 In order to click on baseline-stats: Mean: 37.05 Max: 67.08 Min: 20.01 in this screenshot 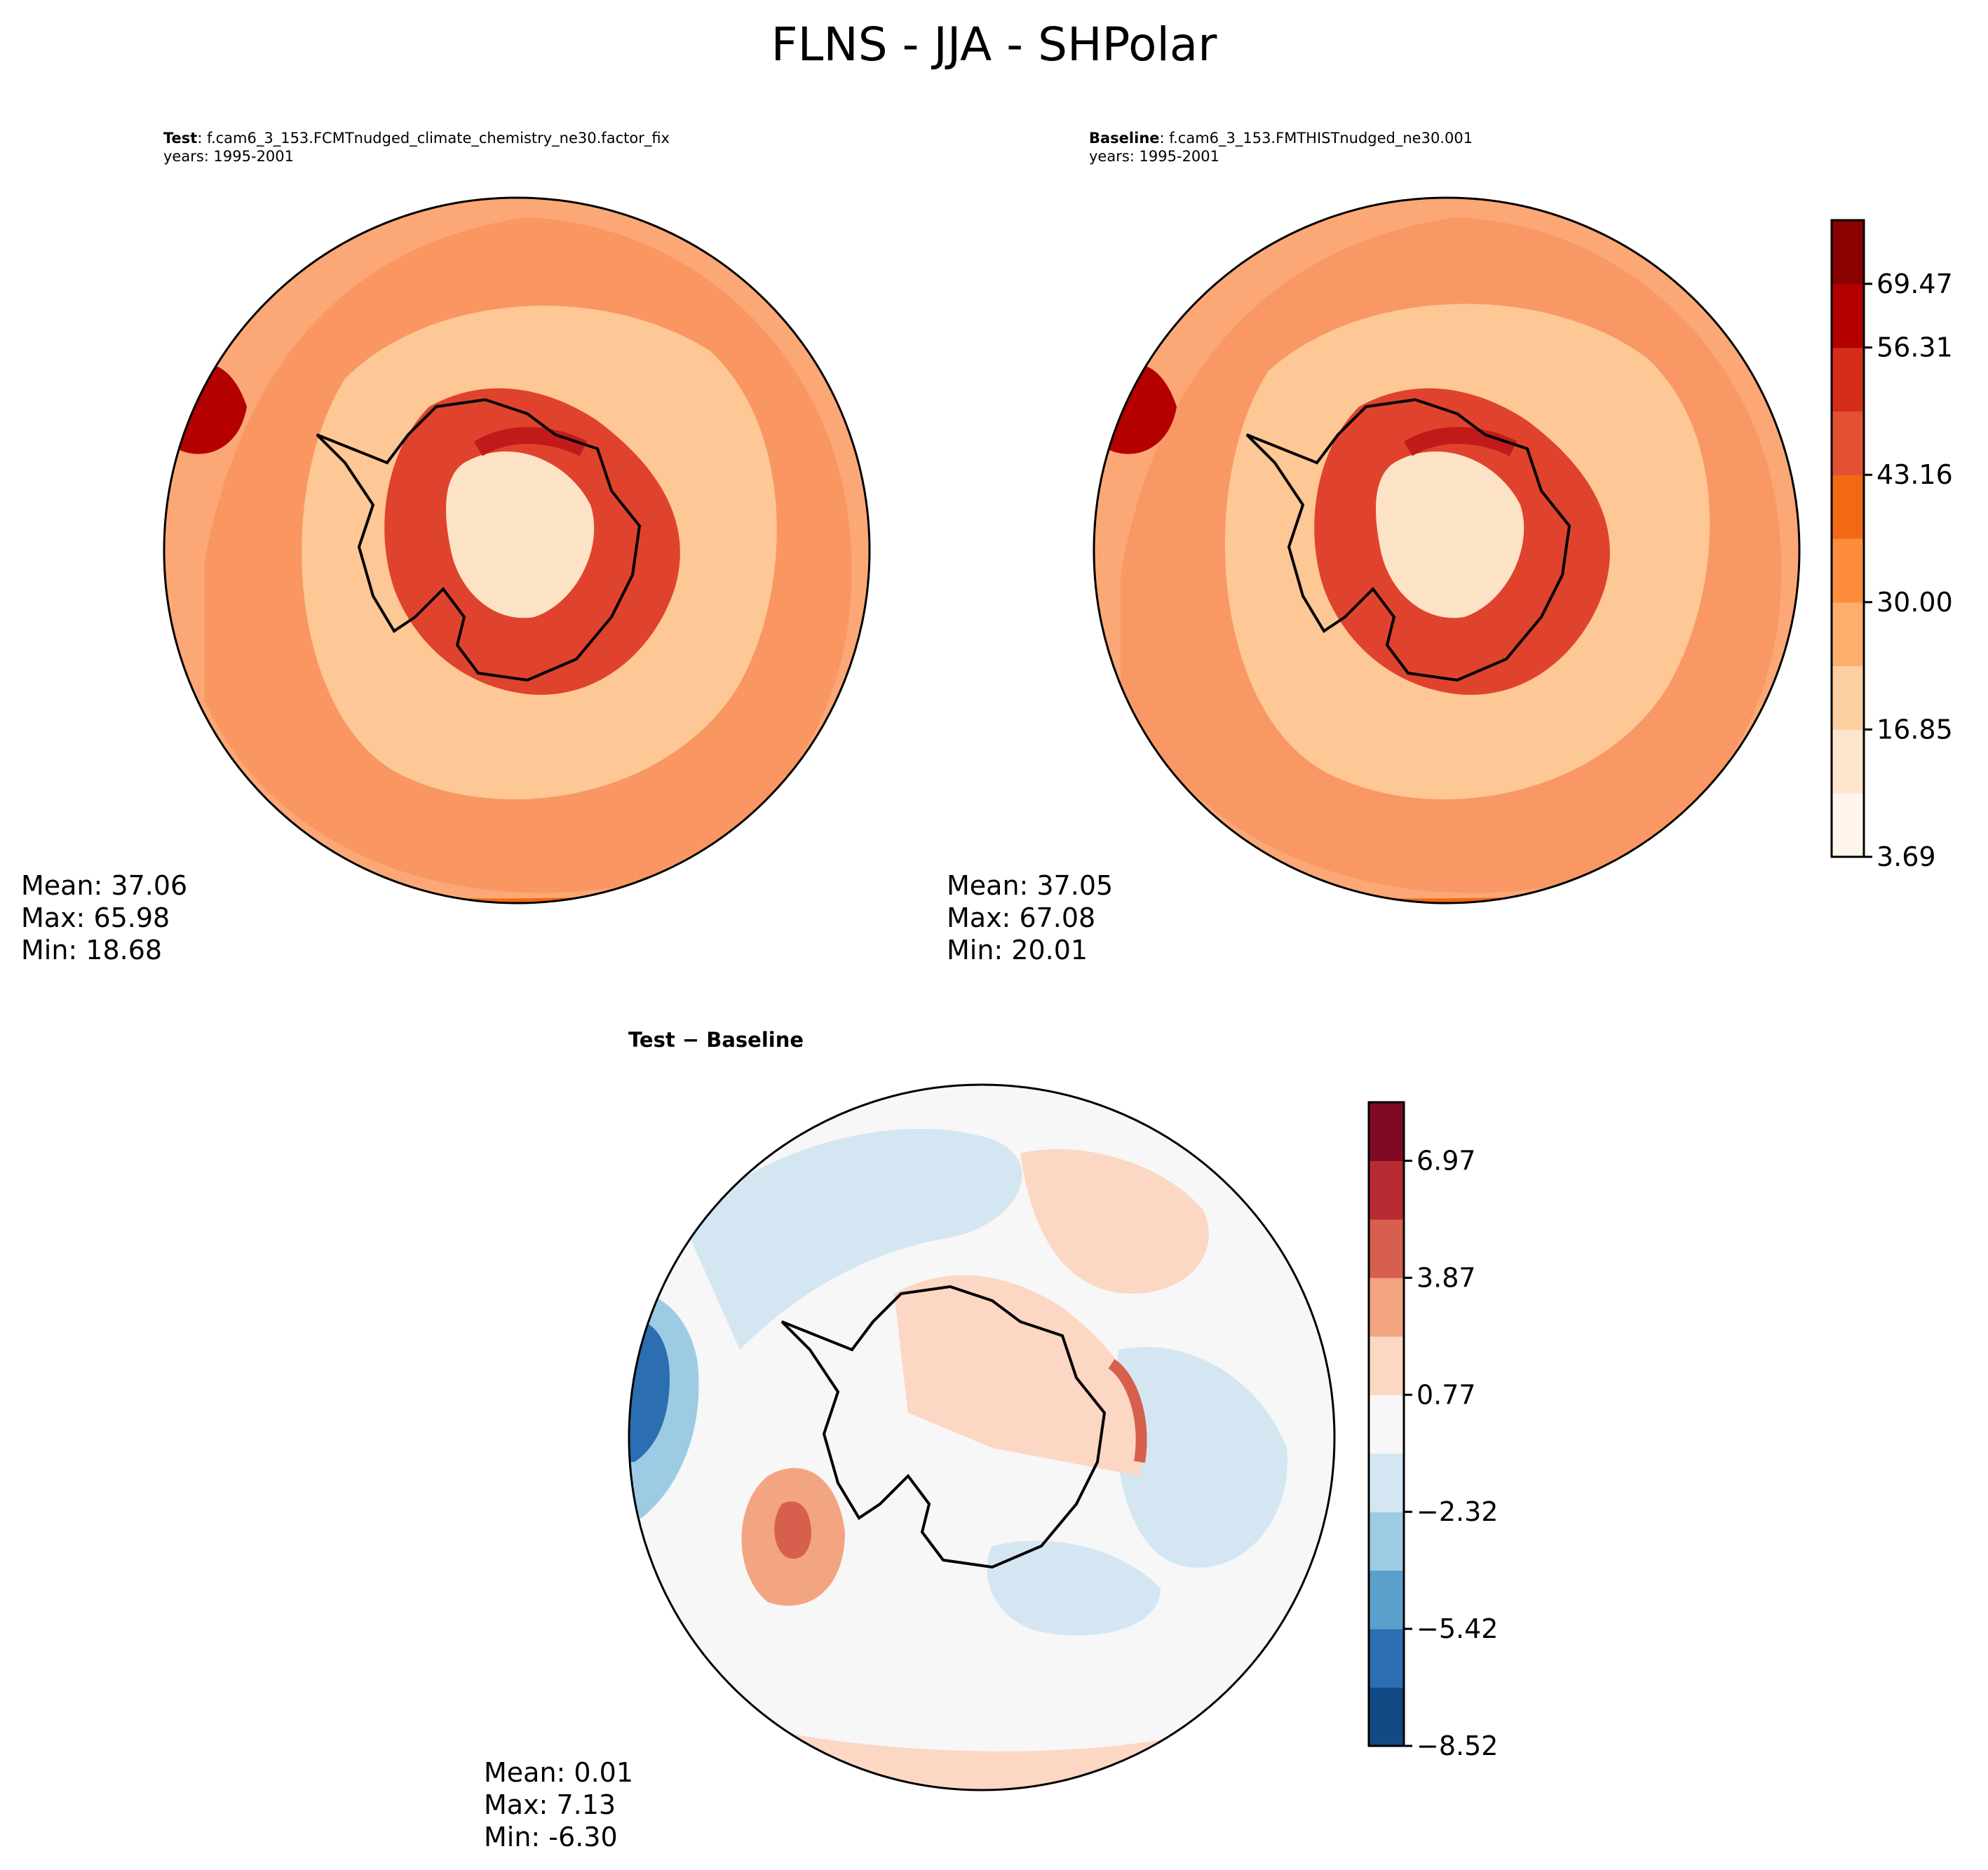, I will do `click(1030, 917)`.